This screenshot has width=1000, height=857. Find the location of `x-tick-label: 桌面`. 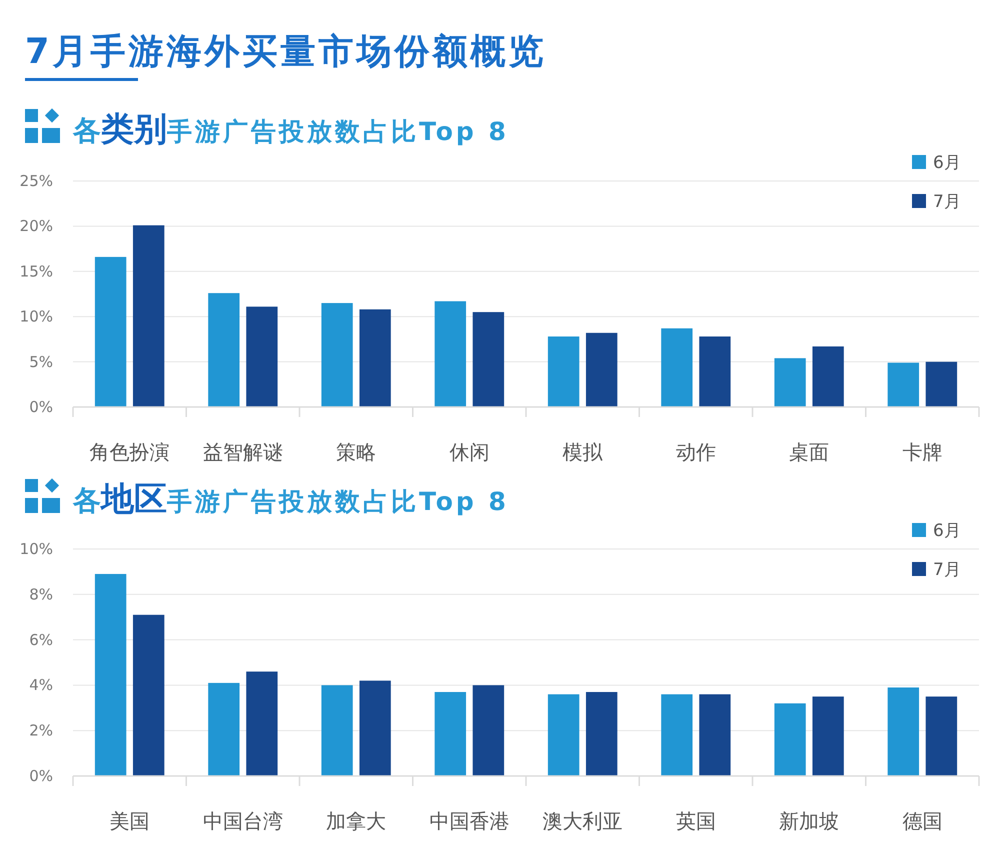

x-tick-label: 桌面 is located at coordinates (809, 452).